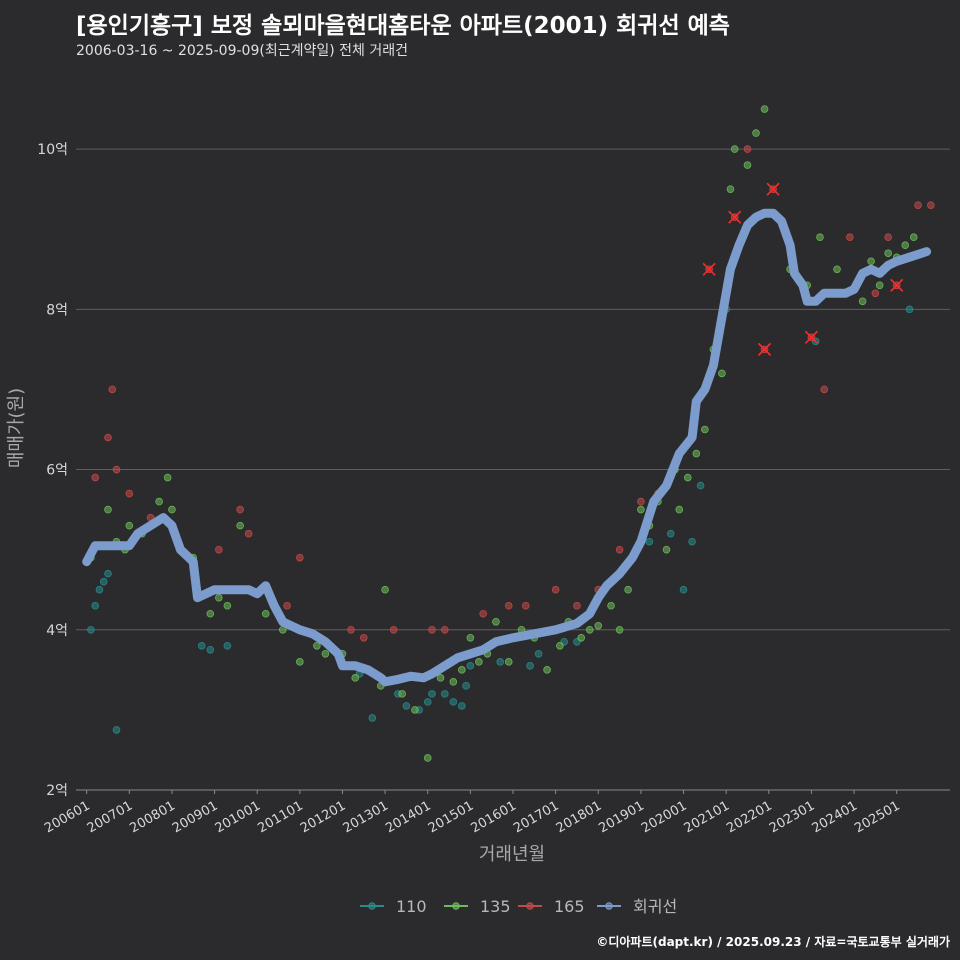  I want to click on x-tick-label: 201401, so click(408, 817).